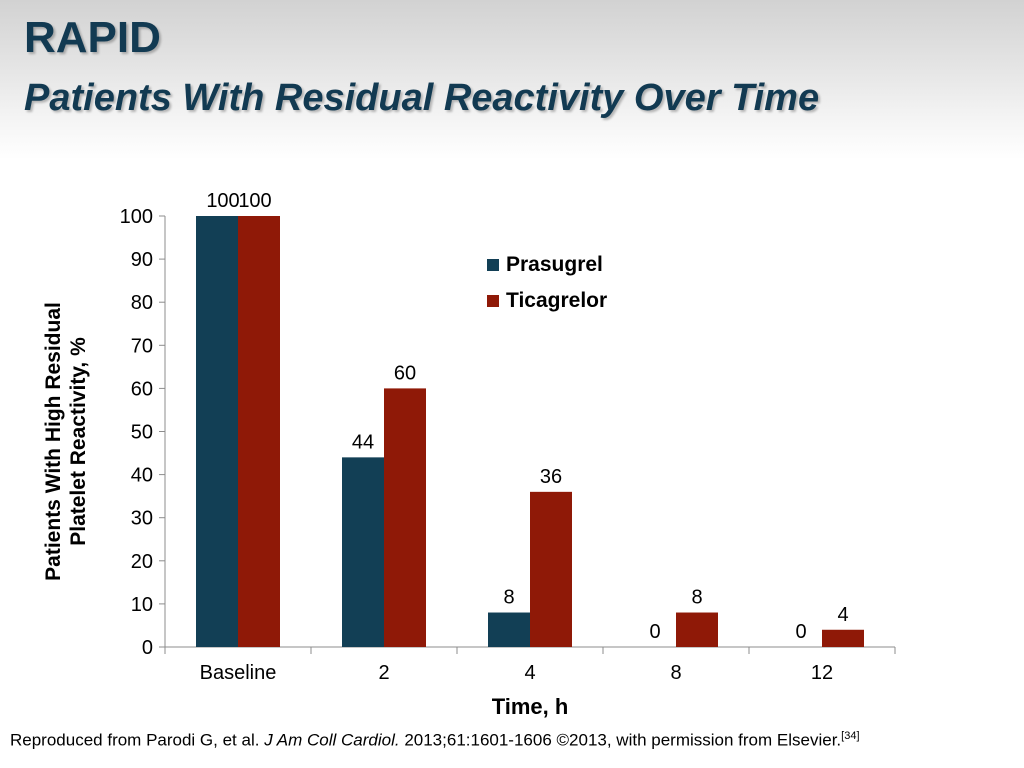 The width and height of the screenshot is (1024, 768). What do you see at coordinates (142, 433) in the screenshot?
I see `y-tick-label: 50` at bounding box center [142, 433].